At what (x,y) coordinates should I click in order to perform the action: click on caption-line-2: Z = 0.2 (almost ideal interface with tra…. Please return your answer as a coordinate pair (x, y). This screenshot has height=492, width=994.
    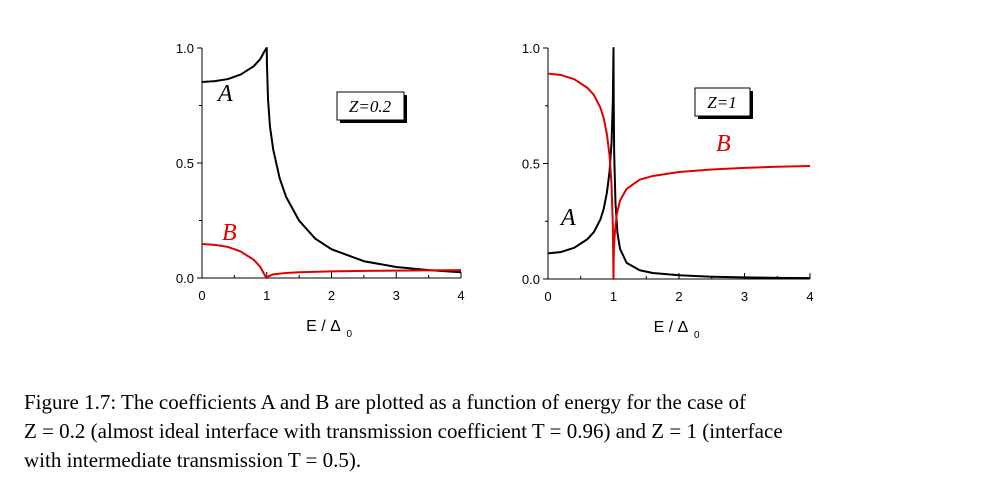
    Looking at the image, I should click on (403, 431).